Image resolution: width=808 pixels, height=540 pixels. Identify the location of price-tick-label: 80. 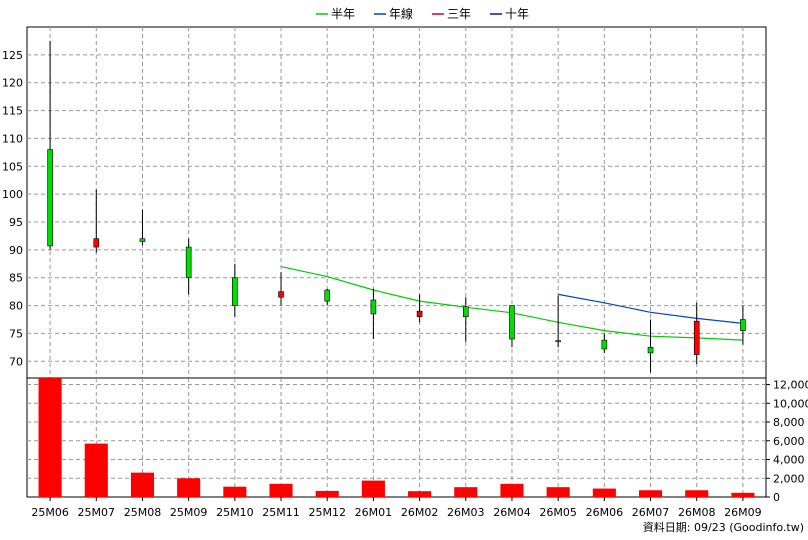
(16, 306).